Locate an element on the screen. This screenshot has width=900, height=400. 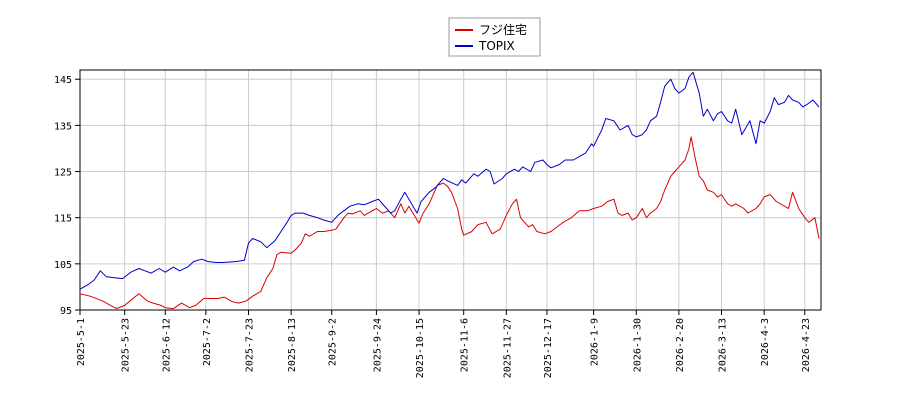
x-tick-label: 2025-8-13 is located at coordinates (292, 345).